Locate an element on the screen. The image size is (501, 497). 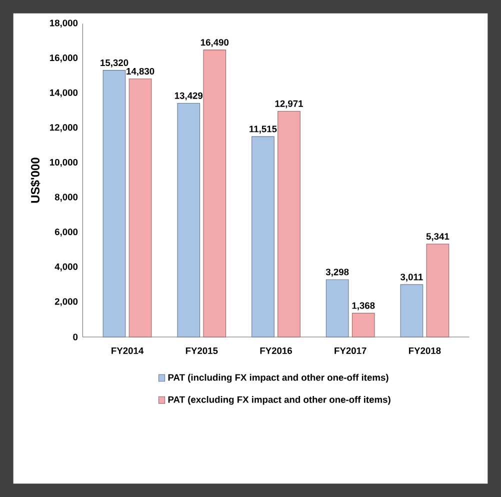
legend-label: PAT (including FX impact and other one-off items) is located at coordinates (278, 378).